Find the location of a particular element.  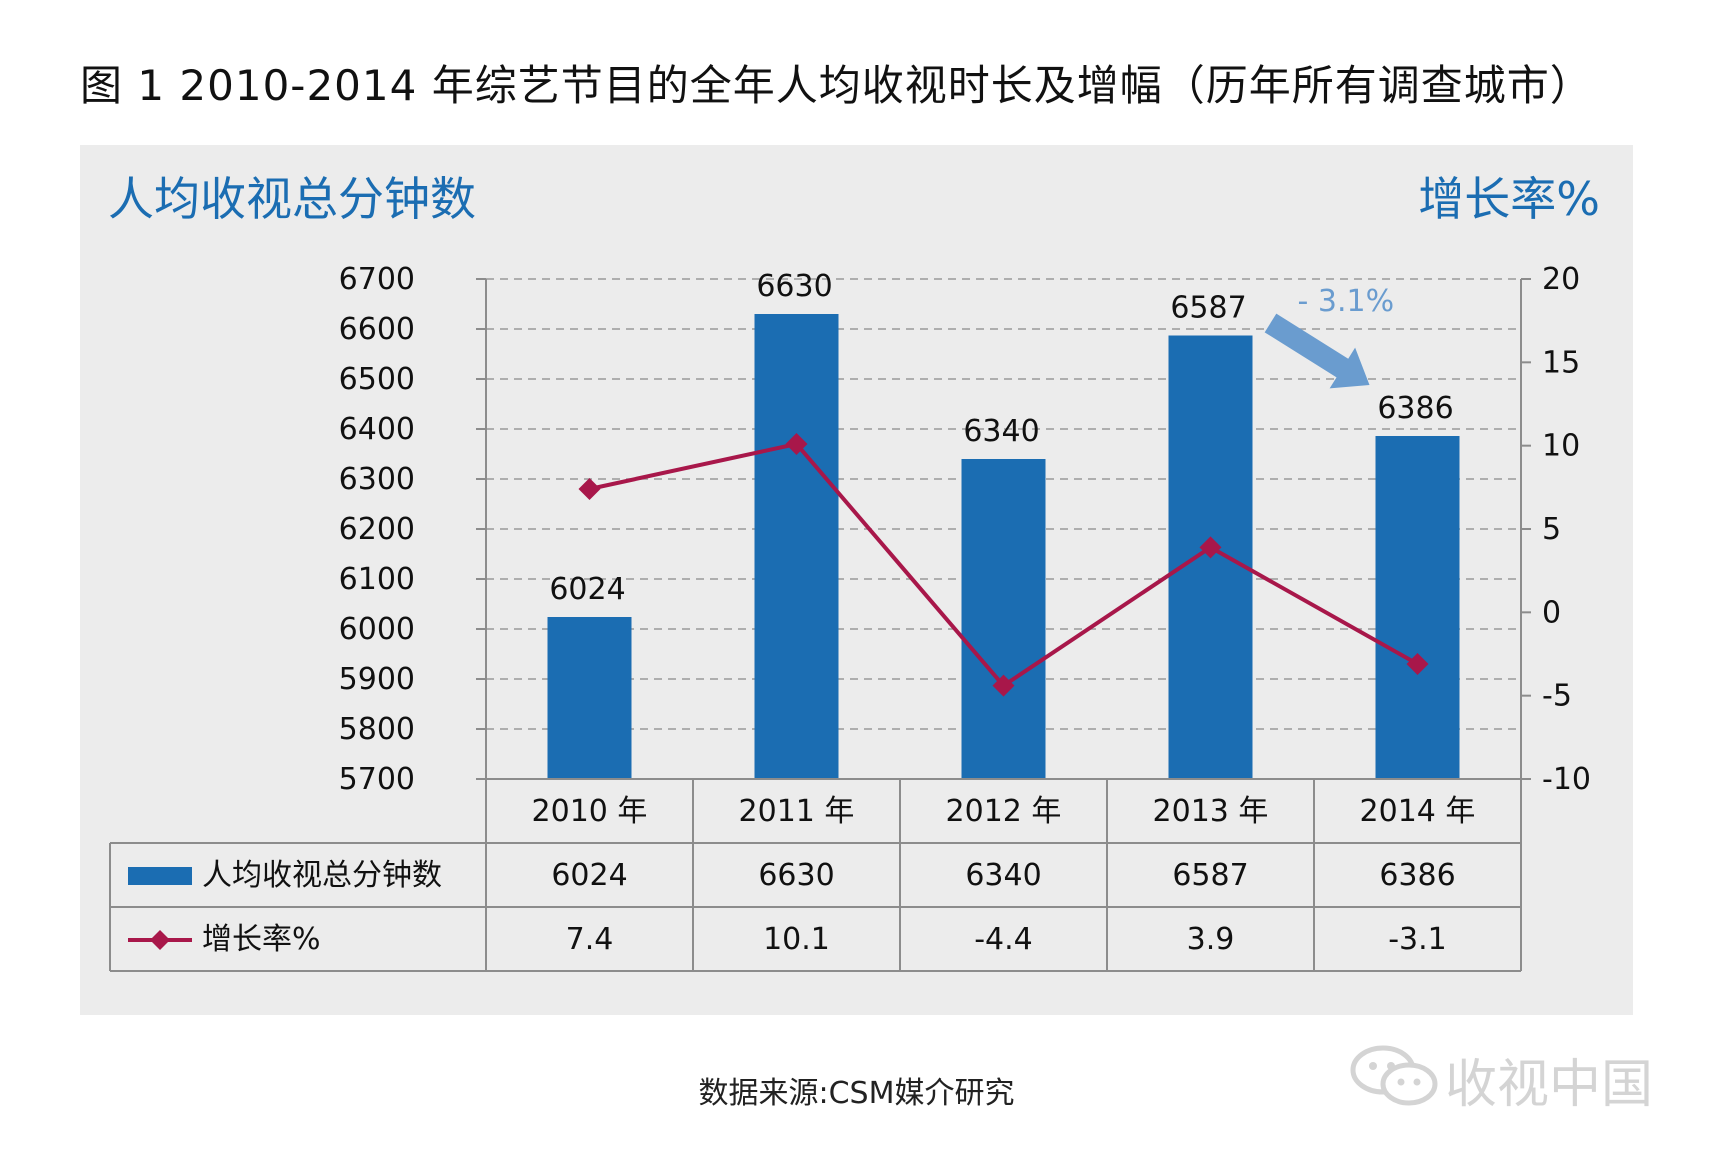

table-cell-growth: 7.4 is located at coordinates (590, 939).